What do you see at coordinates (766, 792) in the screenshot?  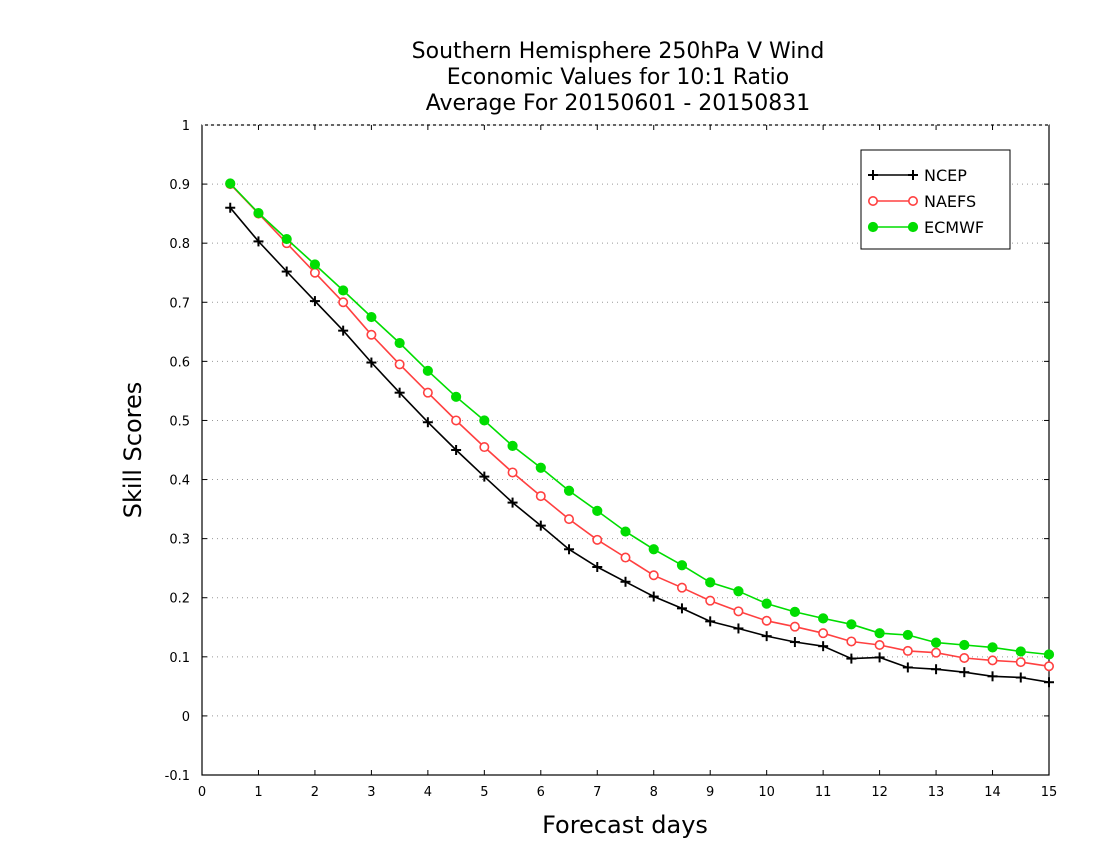 I see `x-tick-label: 10` at bounding box center [766, 792].